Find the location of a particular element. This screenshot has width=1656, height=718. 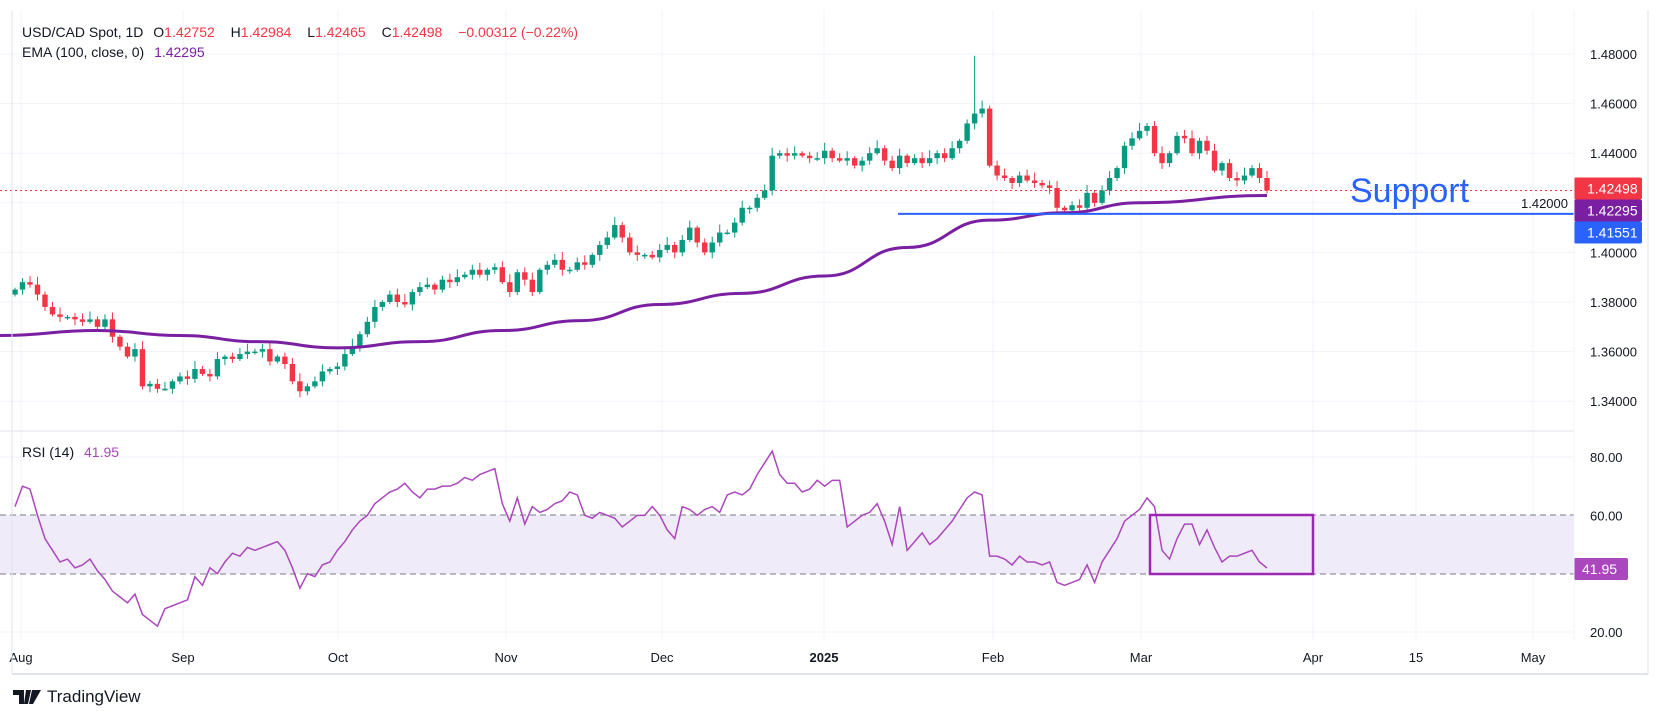

rsi-legend: RSI (14) 41.95 is located at coordinates (73, 452).